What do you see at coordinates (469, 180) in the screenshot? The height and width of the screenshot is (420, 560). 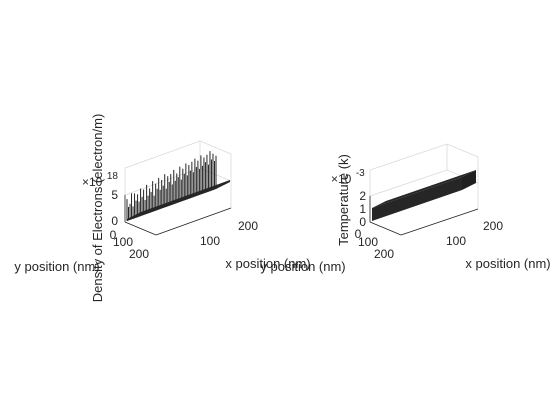 I see `temperature-bar-side` at bounding box center [469, 180].